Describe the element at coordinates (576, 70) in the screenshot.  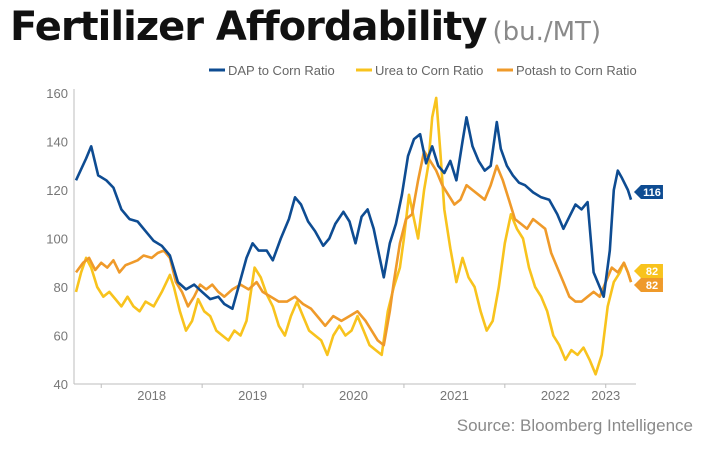
I see `legend-label: Potash to Corn Ratio` at that location.